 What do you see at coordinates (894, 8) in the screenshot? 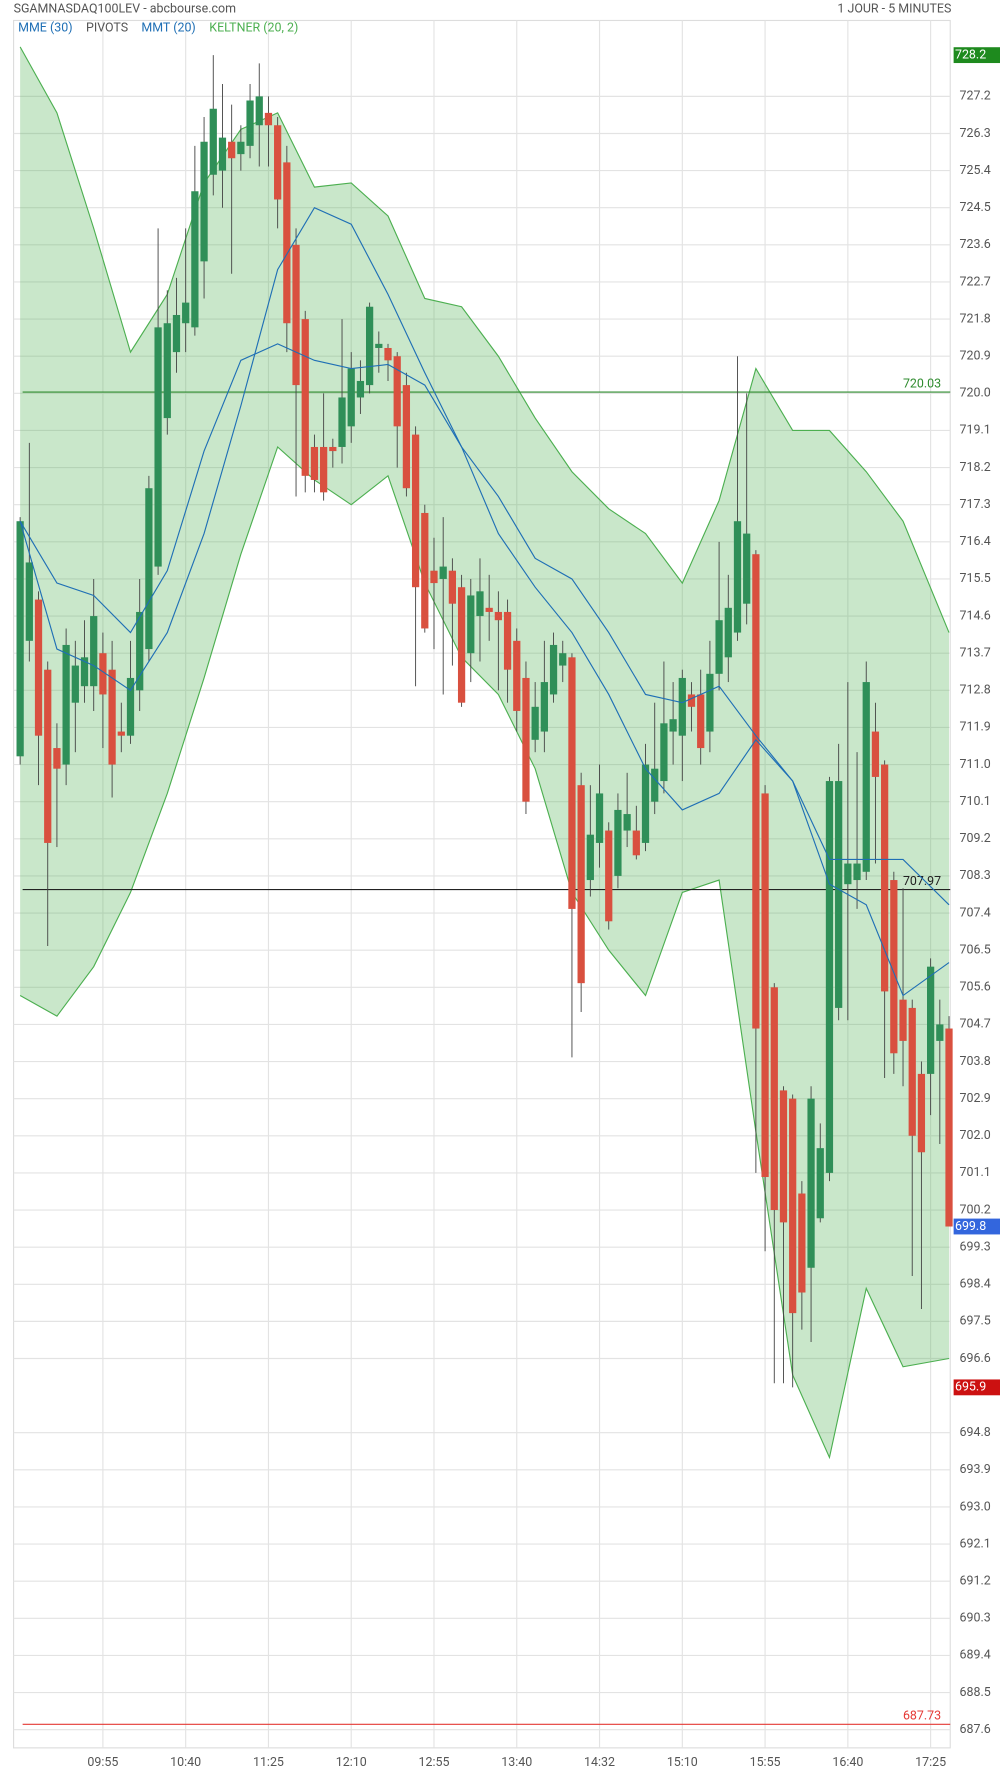
I see `chart-subtitle: 1 JOUR - 5 MINUTES` at bounding box center [894, 8].